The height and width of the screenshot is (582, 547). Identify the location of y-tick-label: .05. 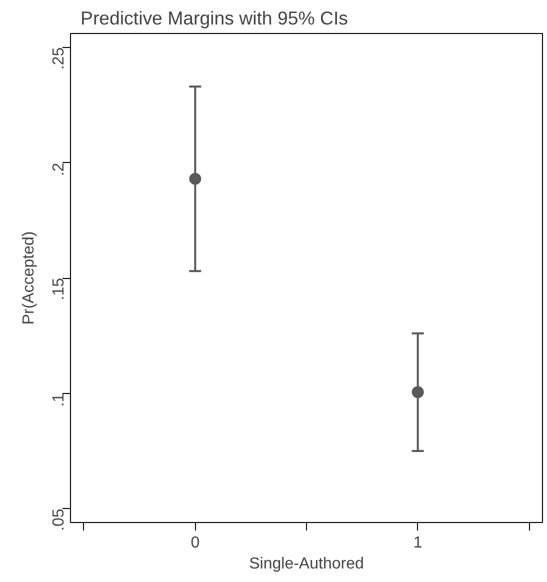
(59, 519).